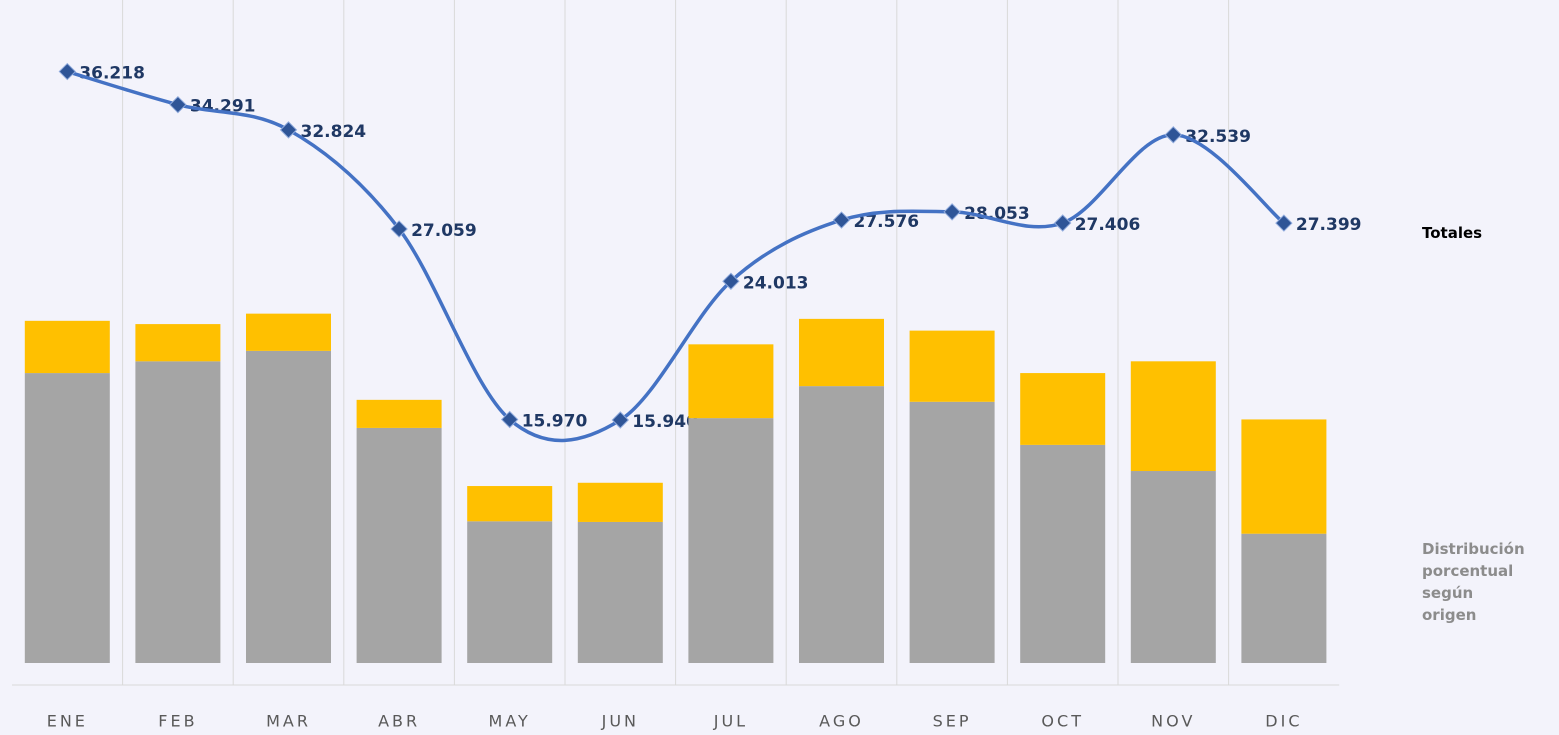  What do you see at coordinates (67, 721) in the screenshot?
I see `x-tick-label: ENE` at bounding box center [67, 721].